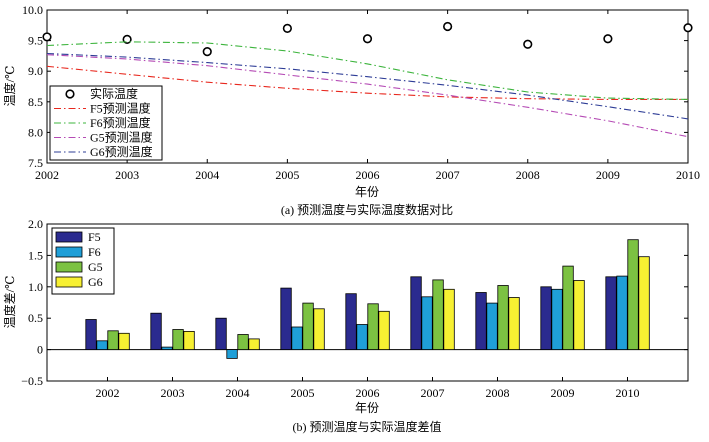 Image resolution: width=709 pixels, height=442 pixels. Describe the element at coordinates (35, 318) in the screenshot. I see `chart-b-y-tick-label: 0.5` at that location.